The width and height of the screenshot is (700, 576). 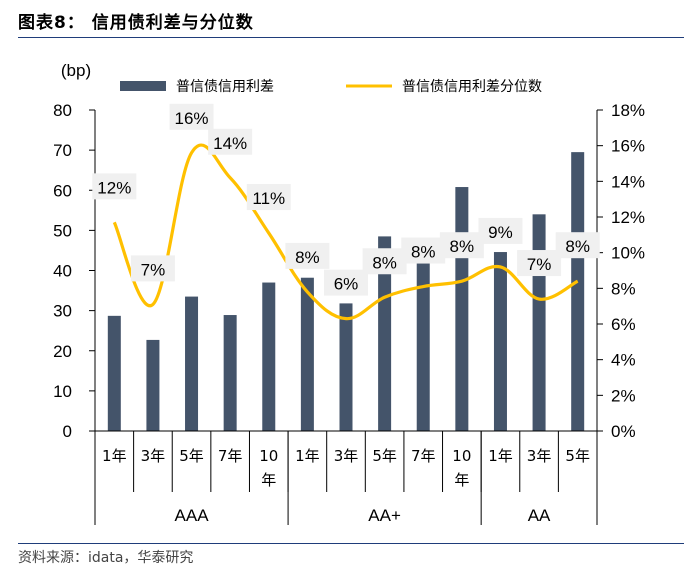 What do you see at coordinates (623, 431) in the screenshot?
I see `right-tick-label: 0%` at bounding box center [623, 431].